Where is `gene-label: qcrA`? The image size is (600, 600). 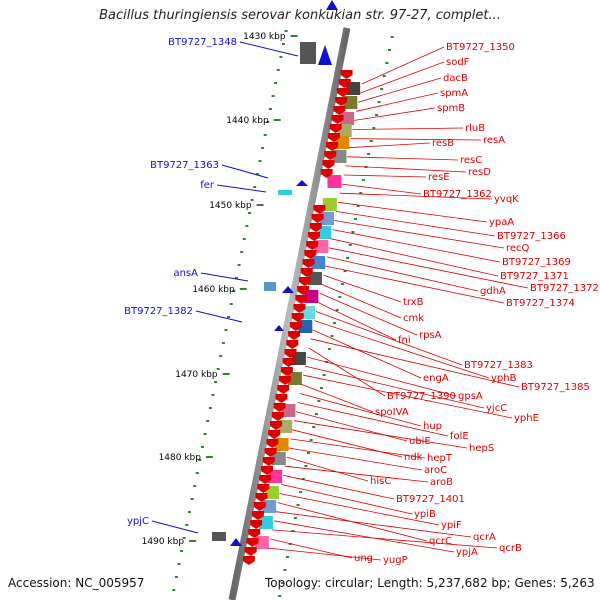 gene-label: qcrA is located at coordinates (484, 537).